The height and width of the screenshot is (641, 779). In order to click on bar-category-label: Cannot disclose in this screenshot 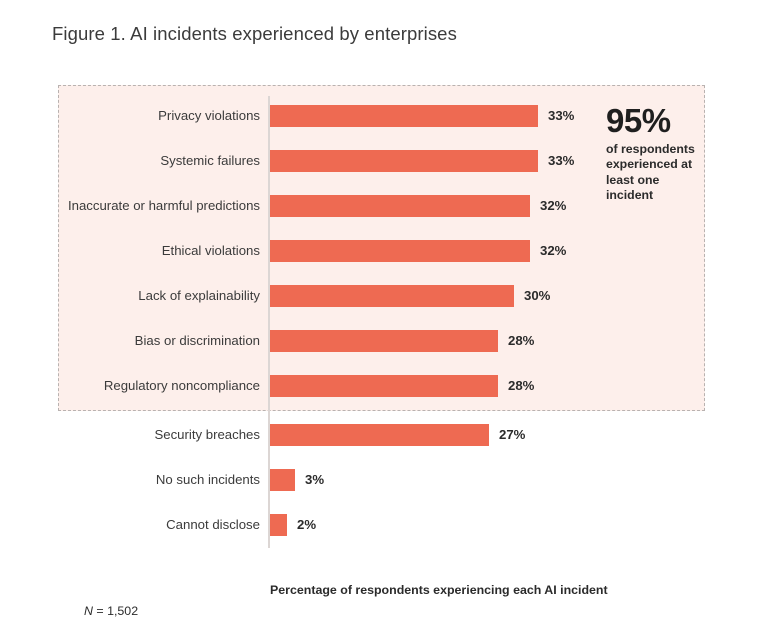, I will do `click(213, 524)`.